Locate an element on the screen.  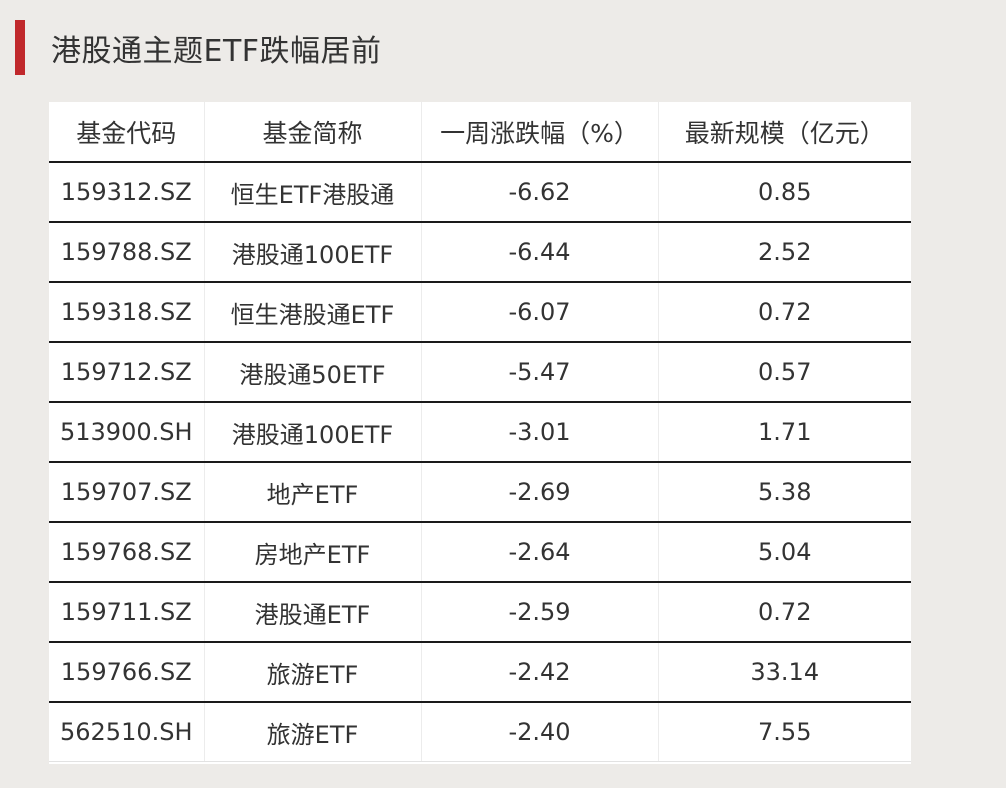
cell-fund-name: 房地产ETF is located at coordinates (312, 552).